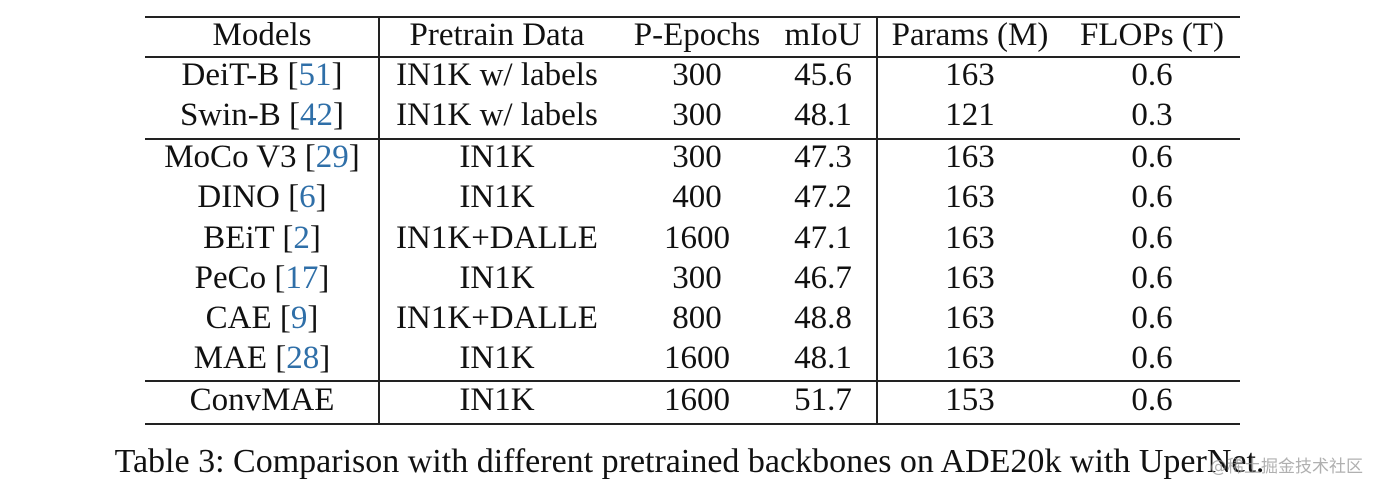 The height and width of the screenshot is (491, 1379). Describe the element at coordinates (332, 157) in the screenshot. I see `citation: 29` at that location.